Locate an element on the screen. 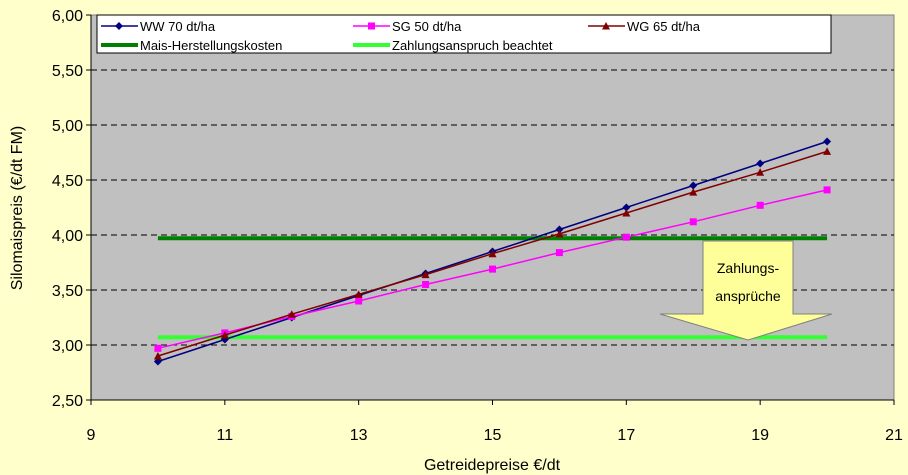 This screenshot has width=908, height=475. y-tick-label-0: 2,50 is located at coordinates (67, 401).